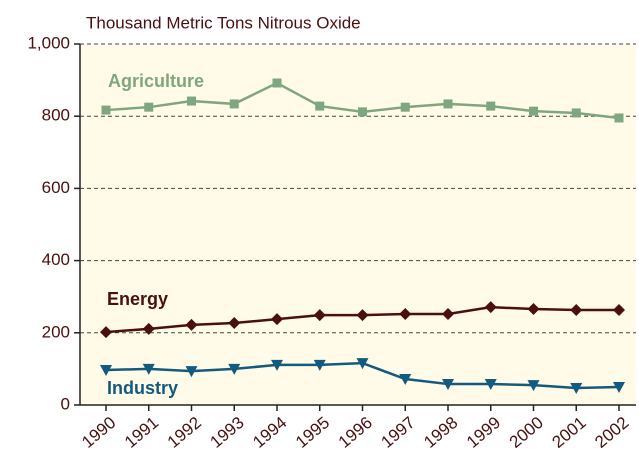 This screenshot has height=465, width=639. What do you see at coordinates (440, 432) in the screenshot?
I see `x-tick-label: 1998` at bounding box center [440, 432].